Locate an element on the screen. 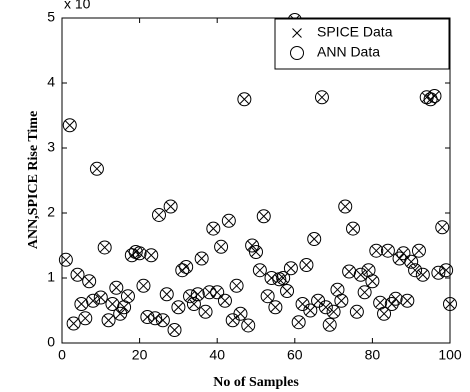 This screenshot has width=470, height=392. exponent-label: x 10 is located at coordinates (77, 6).